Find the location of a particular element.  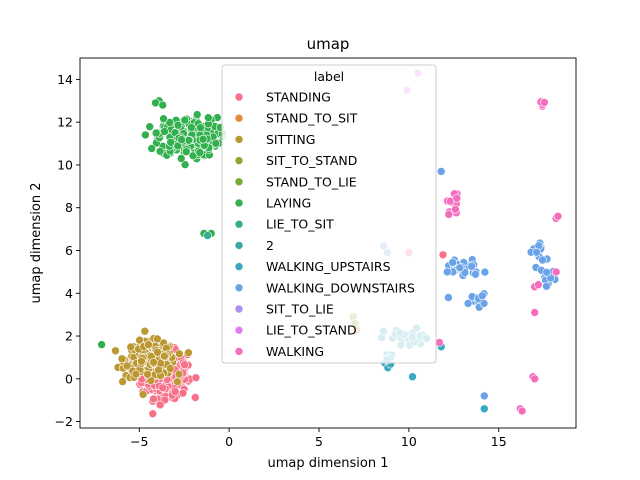

chart-title: umap is located at coordinates (328, 44).